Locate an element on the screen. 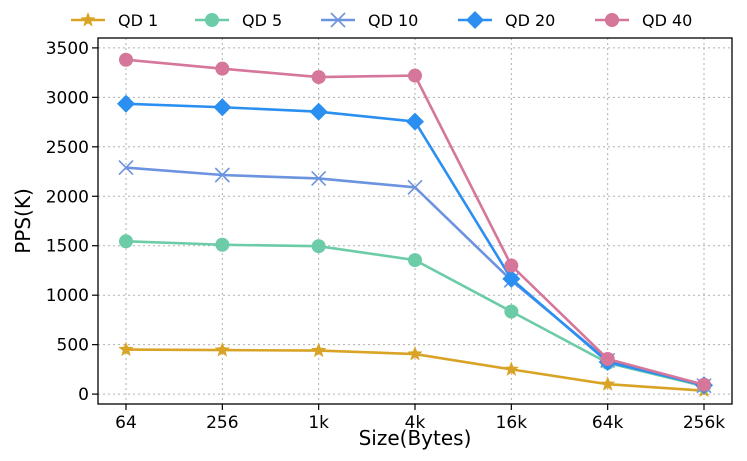 This screenshot has height=461, width=747. legend-entry-qd-10: QD 10 is located at coordinates (369, 20).